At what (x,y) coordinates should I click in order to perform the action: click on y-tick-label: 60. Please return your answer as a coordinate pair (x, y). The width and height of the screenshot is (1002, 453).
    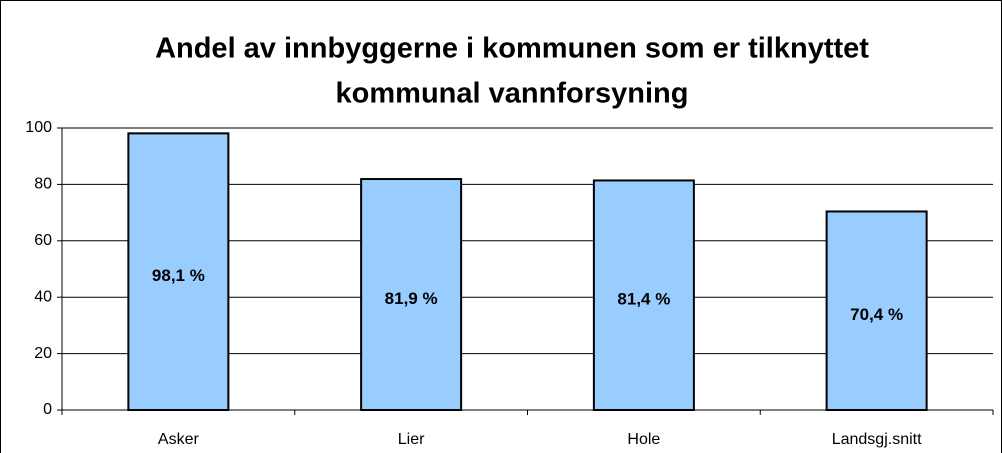
    Looking at the image, I should click on (43, 240).